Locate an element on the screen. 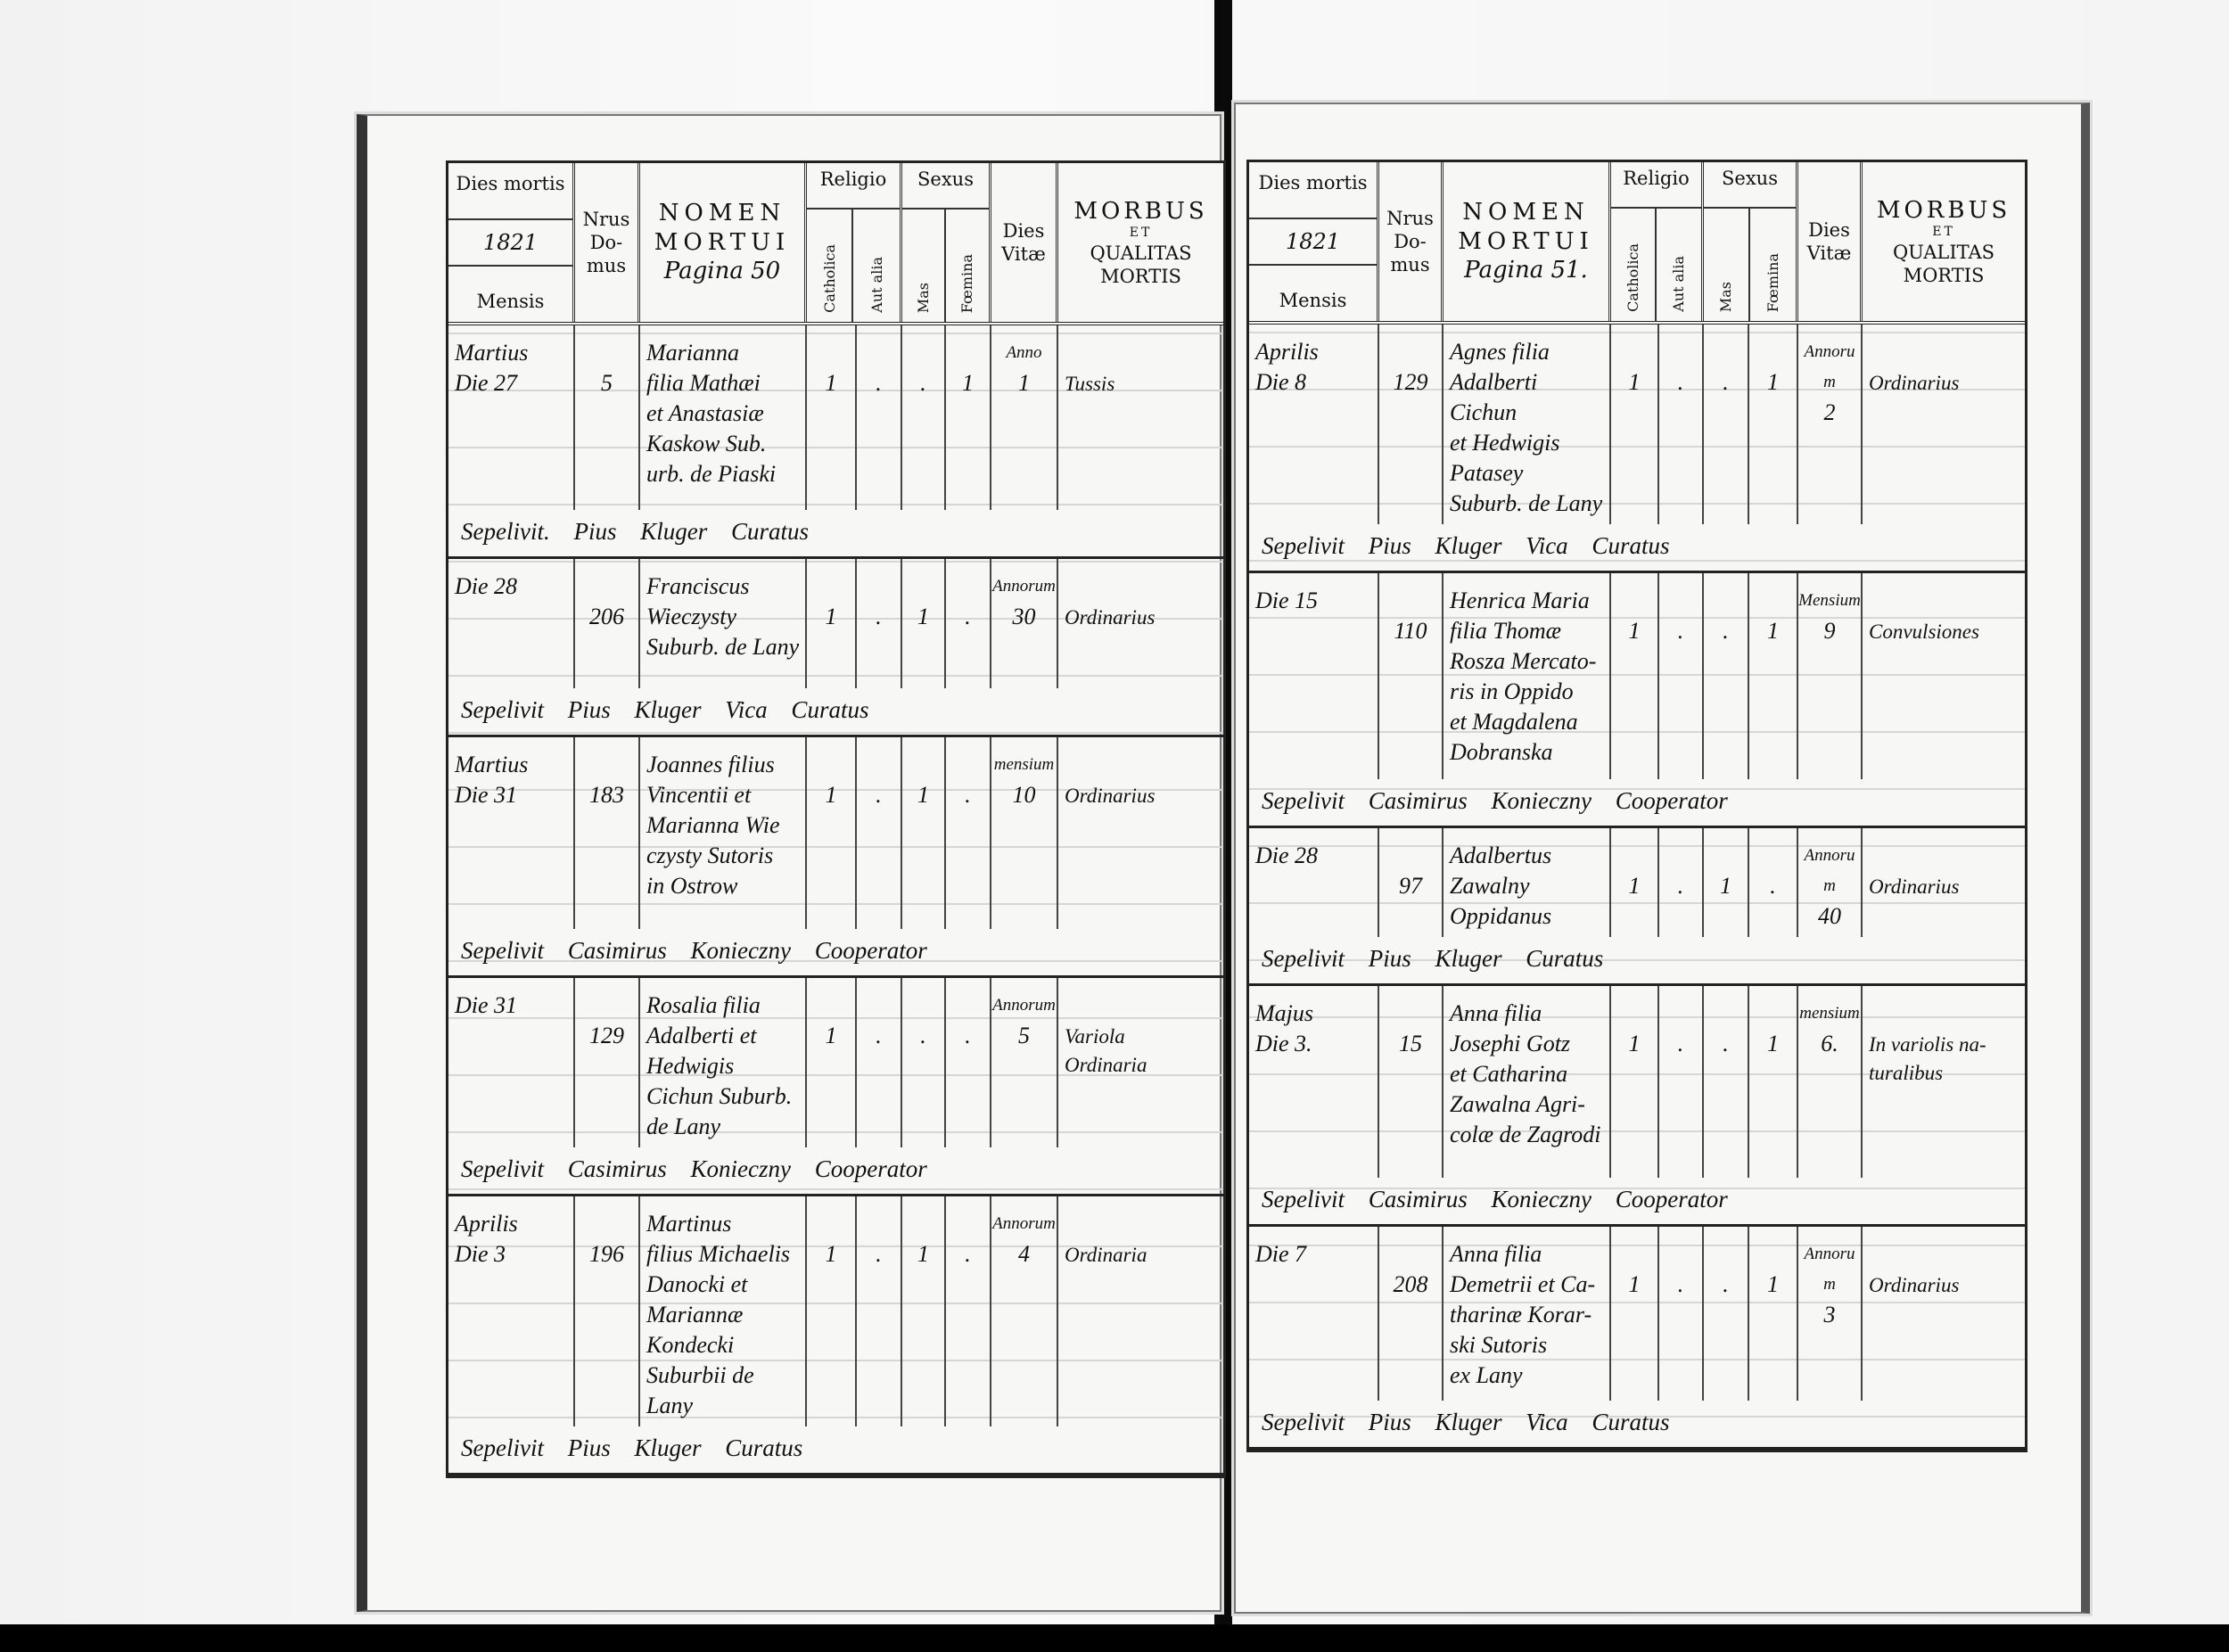  entry-cath: 1 is located at coordinates (832, 624).